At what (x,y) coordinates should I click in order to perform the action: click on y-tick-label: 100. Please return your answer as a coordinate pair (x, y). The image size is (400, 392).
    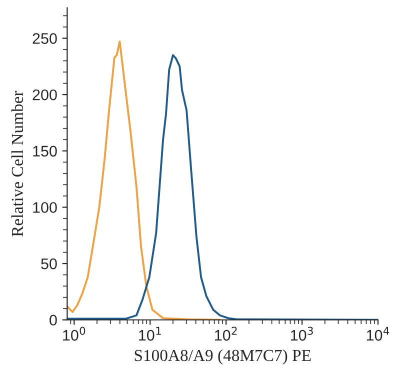
    Looking at the image, I should click on (45, 207).